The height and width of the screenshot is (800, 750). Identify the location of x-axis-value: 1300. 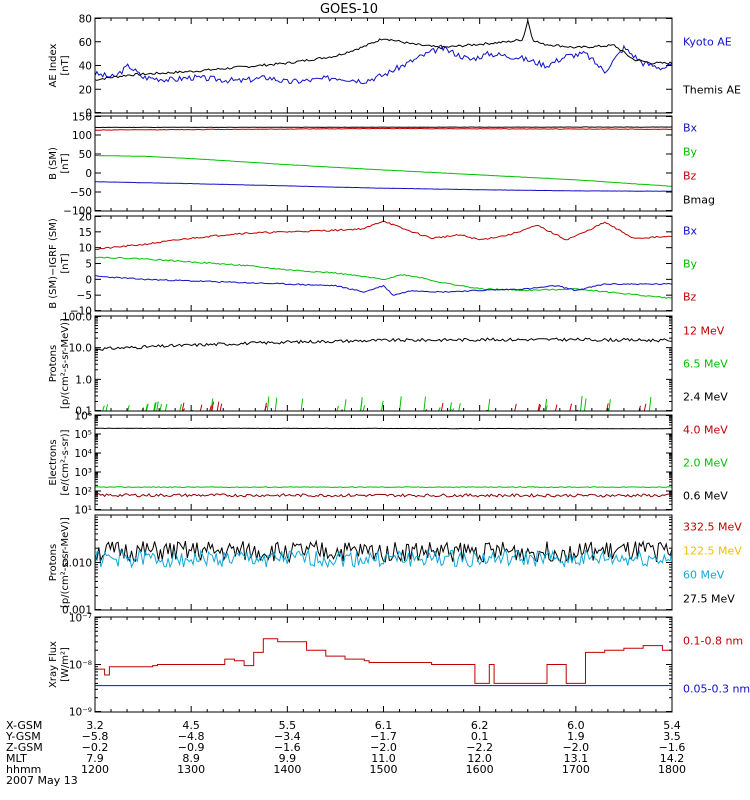
(191, 769).